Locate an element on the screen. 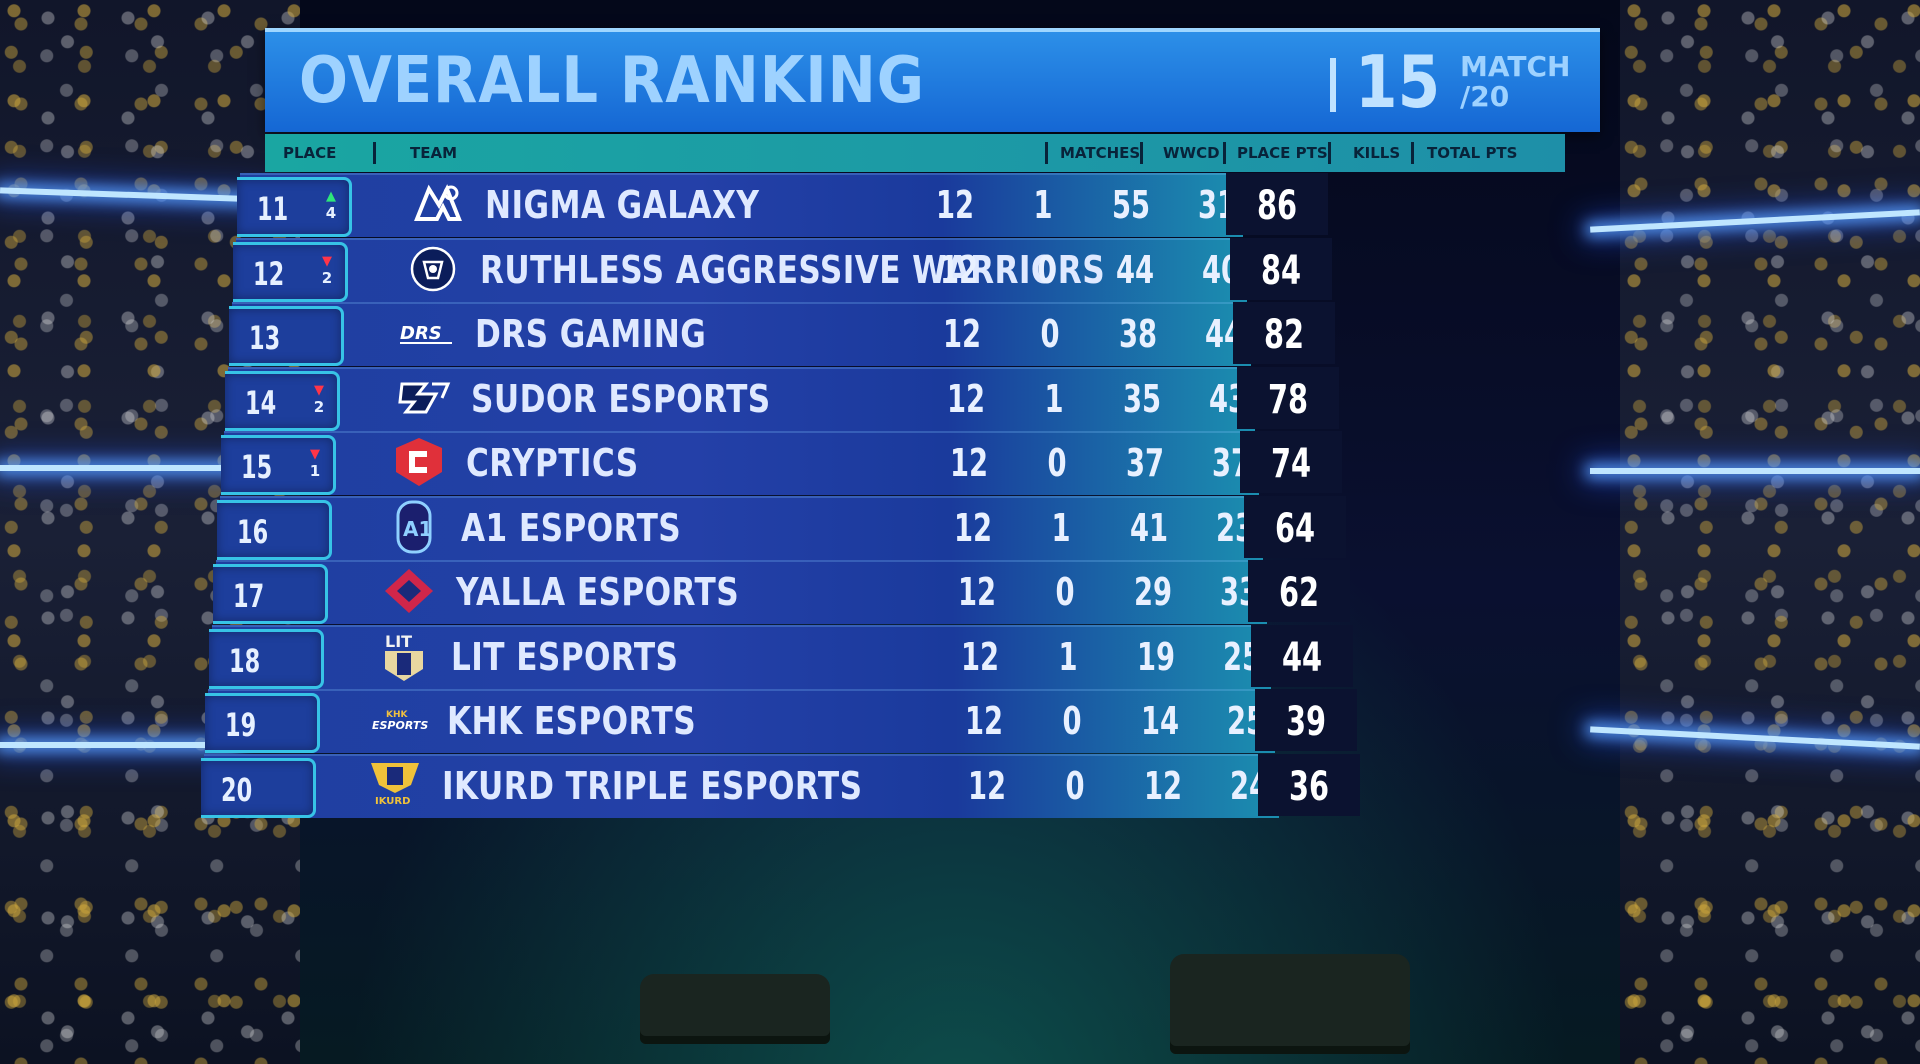 The image size is (1920, 1064). total-points-cell: 78 is located at coordinates (1287, 397).